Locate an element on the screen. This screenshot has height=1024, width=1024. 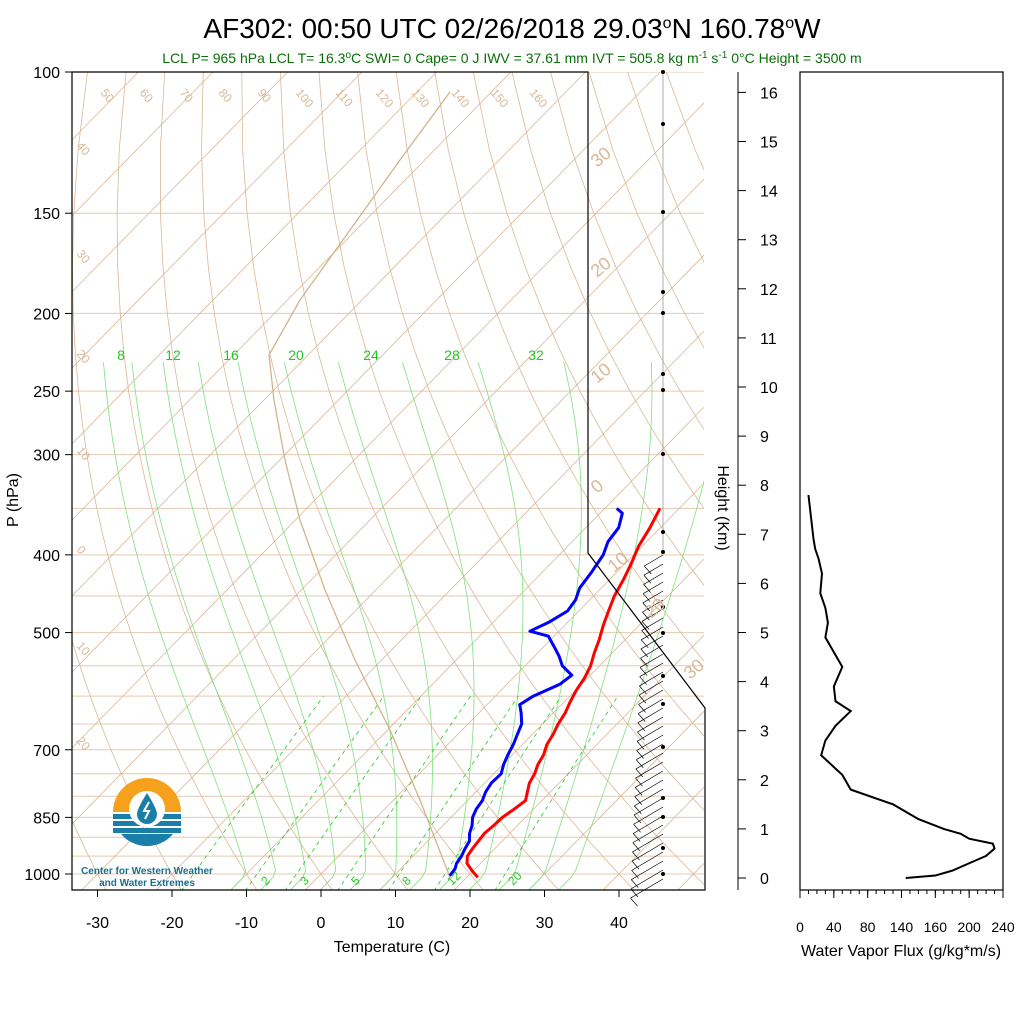
height-tick-label: 16 is located at coordinates (769, 93).